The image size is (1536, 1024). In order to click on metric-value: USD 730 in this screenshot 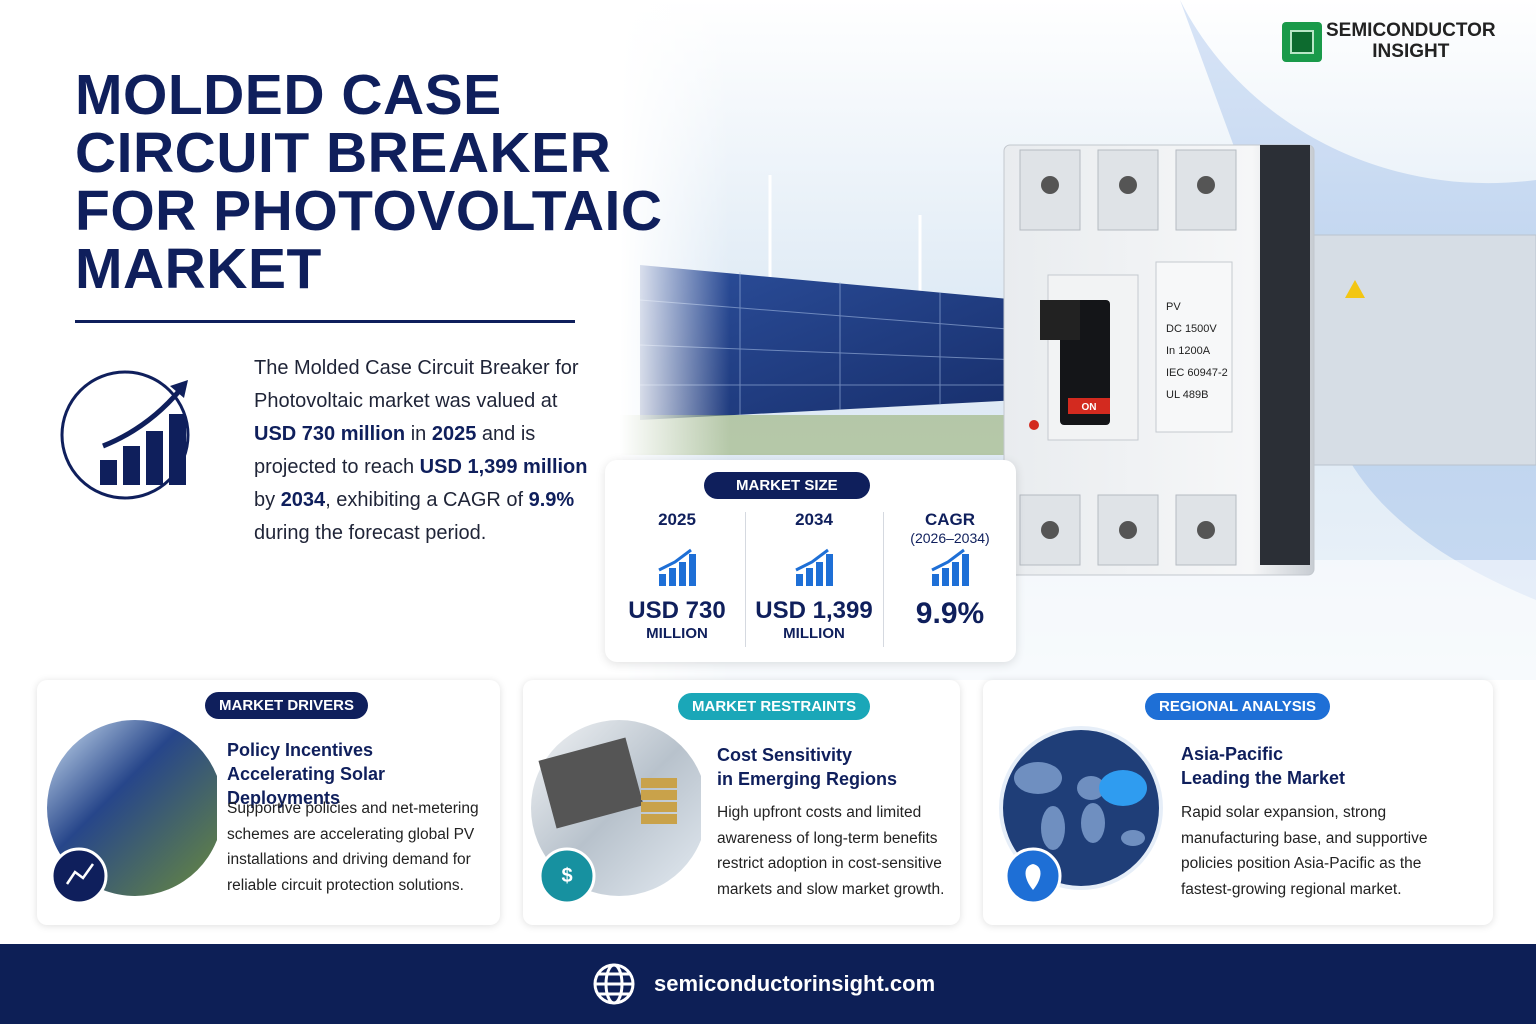, I will do `click(677, 610)`.